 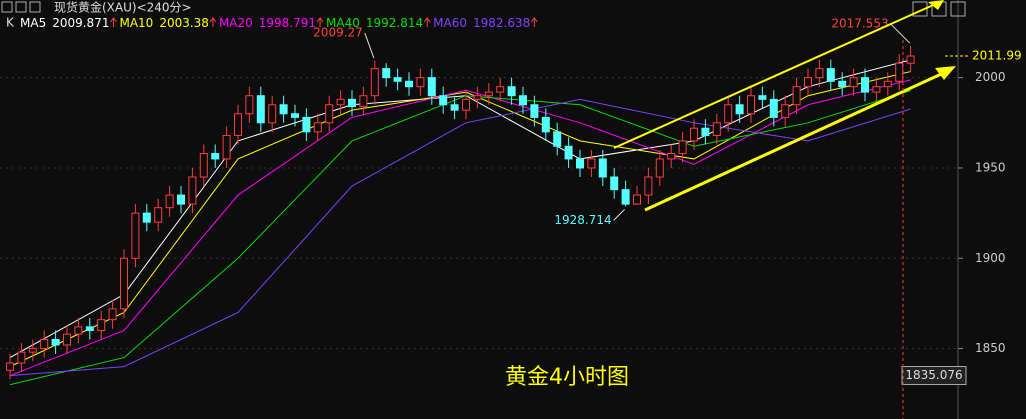 What do you see at coordinates (287, 23) in the screenshot?
I see `legend-value: 1998.791` at bounding box center [287, 23].